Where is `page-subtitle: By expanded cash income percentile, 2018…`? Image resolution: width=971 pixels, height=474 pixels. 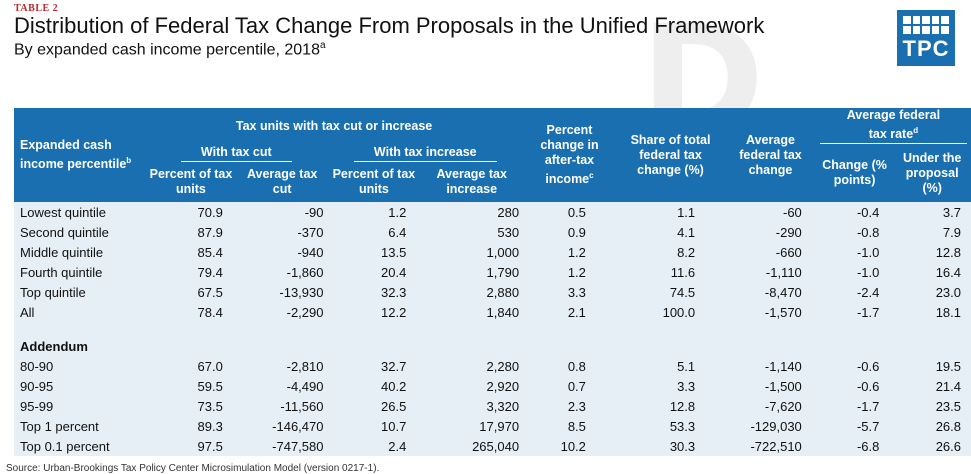 page-subtitle: By expanded cash income percentile, 2018… is located at coordinates (170, 49).